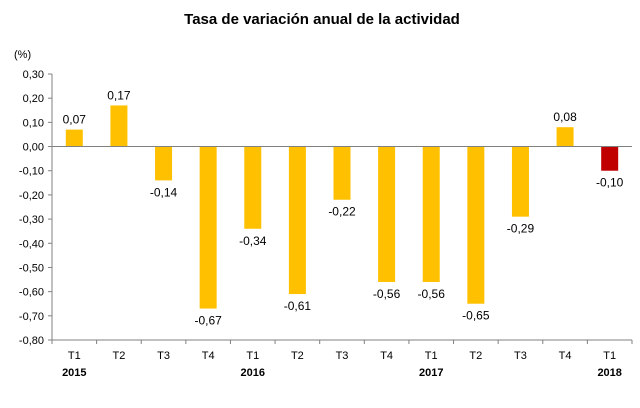  I want to click on y-tick-label: -0,50, so click(31, 268).